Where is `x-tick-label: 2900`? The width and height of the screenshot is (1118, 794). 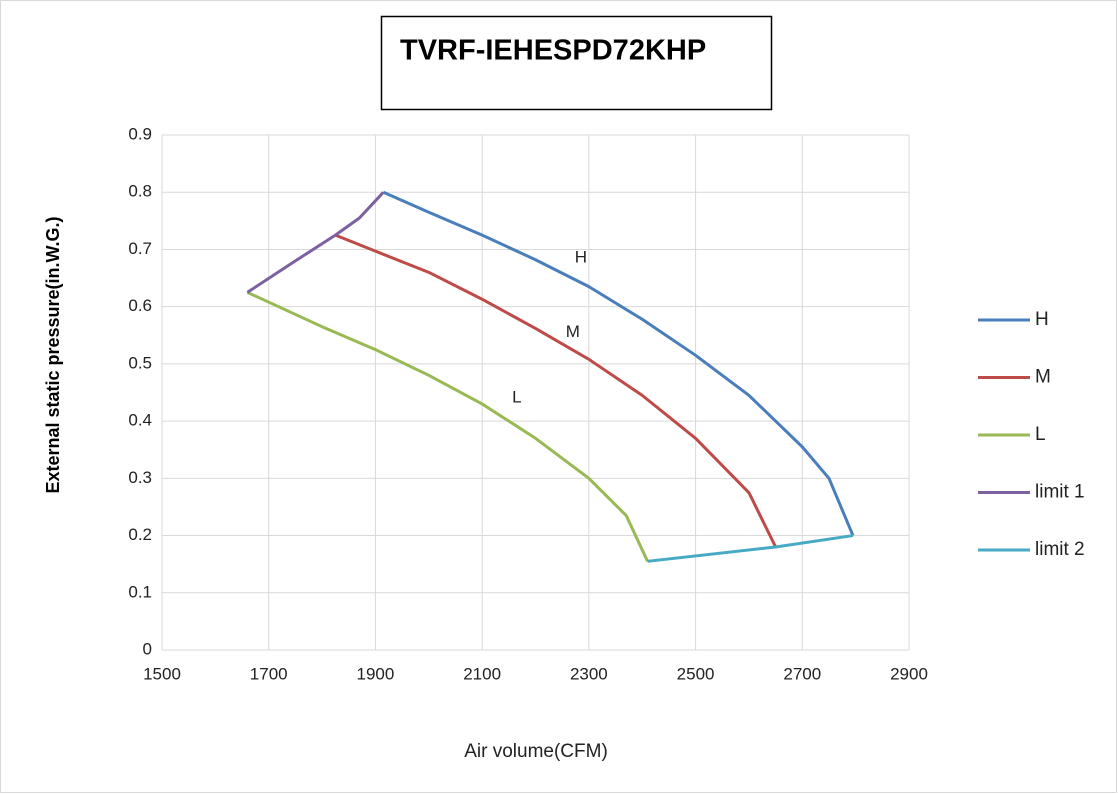 x-tick-label: 2900 is located at coordinates (909, 673).